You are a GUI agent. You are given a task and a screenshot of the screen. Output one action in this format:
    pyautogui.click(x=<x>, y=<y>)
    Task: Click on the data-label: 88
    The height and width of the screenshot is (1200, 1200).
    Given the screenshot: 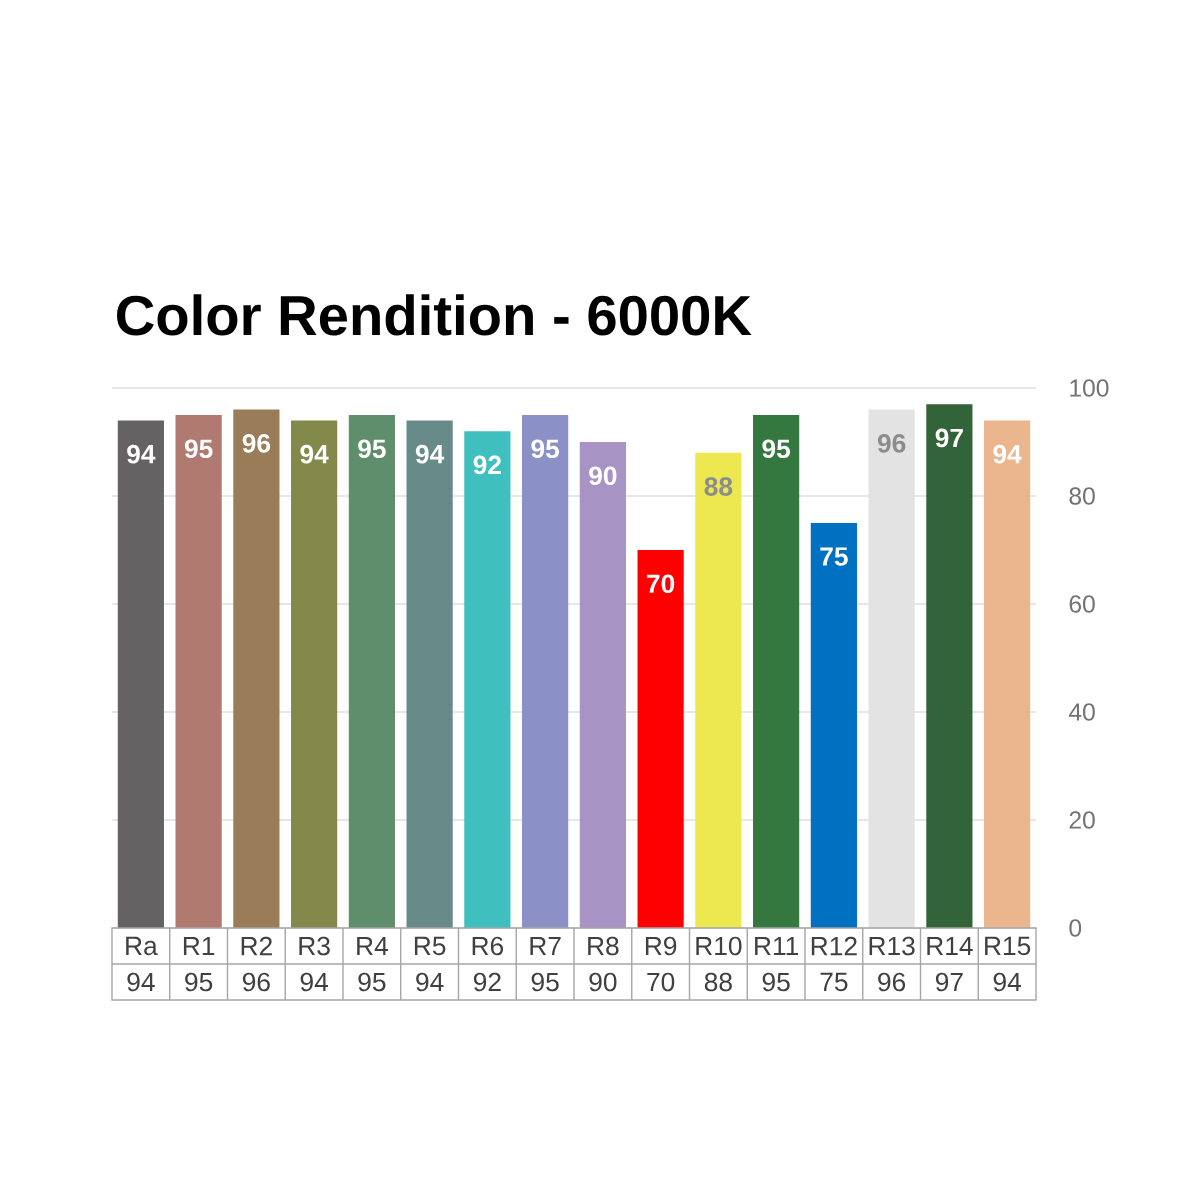 What is the action you would take?
    pyautogui.click(x=718, y=982)
    